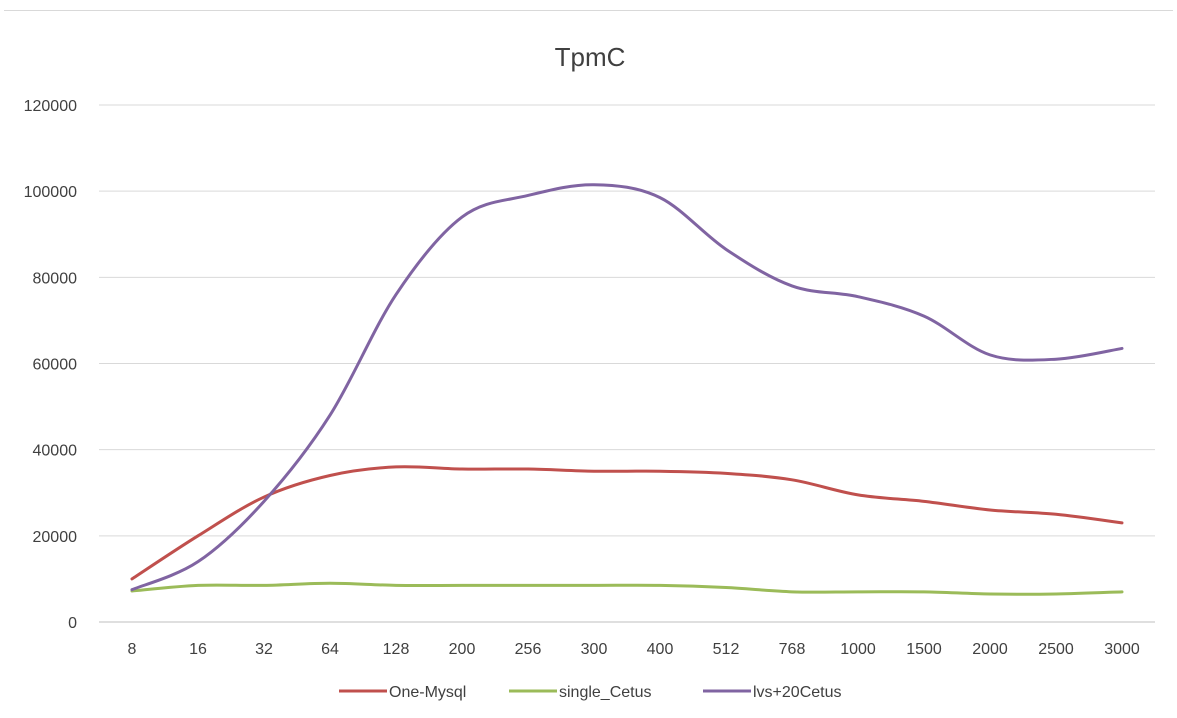 This screenshot has height=718, width=1177. Describe the element at coordinates (605, 692) in the screenshot. I see `legend-label: single_Cetus` at that location.